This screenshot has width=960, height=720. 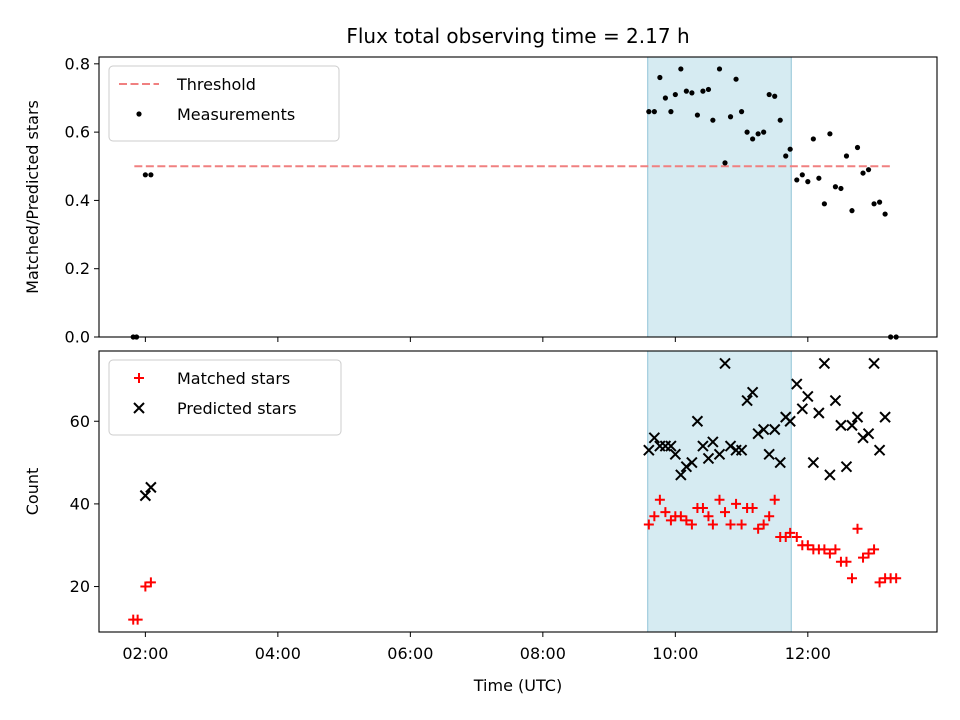 I want to click on y-tick-label: 0.8, so click(x=77, y=63).